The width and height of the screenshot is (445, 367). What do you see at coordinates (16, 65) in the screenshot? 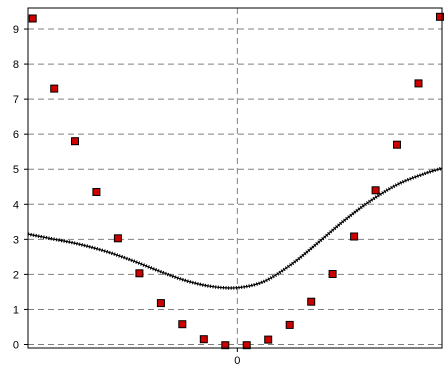
I see `y-tick-label-8: 8` at bounding box center [16, 65].